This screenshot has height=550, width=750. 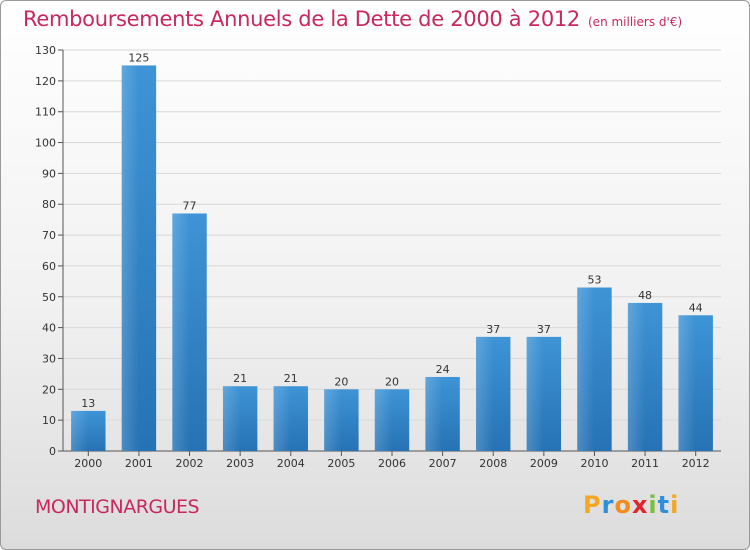 I want to click on x-tick-label: 2004, so click(x=291, y=463).